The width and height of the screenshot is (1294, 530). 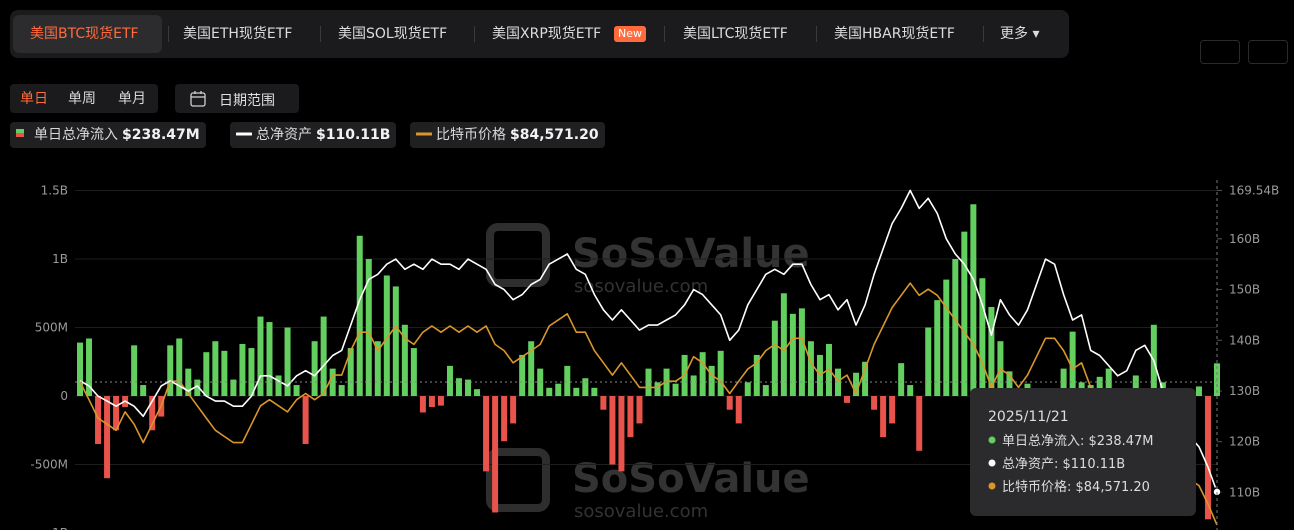 What do you see at coordinates (1244, 340) in the screenshot?
I see `y2-tick-label: 140B` at bounding box center [1244, 340].